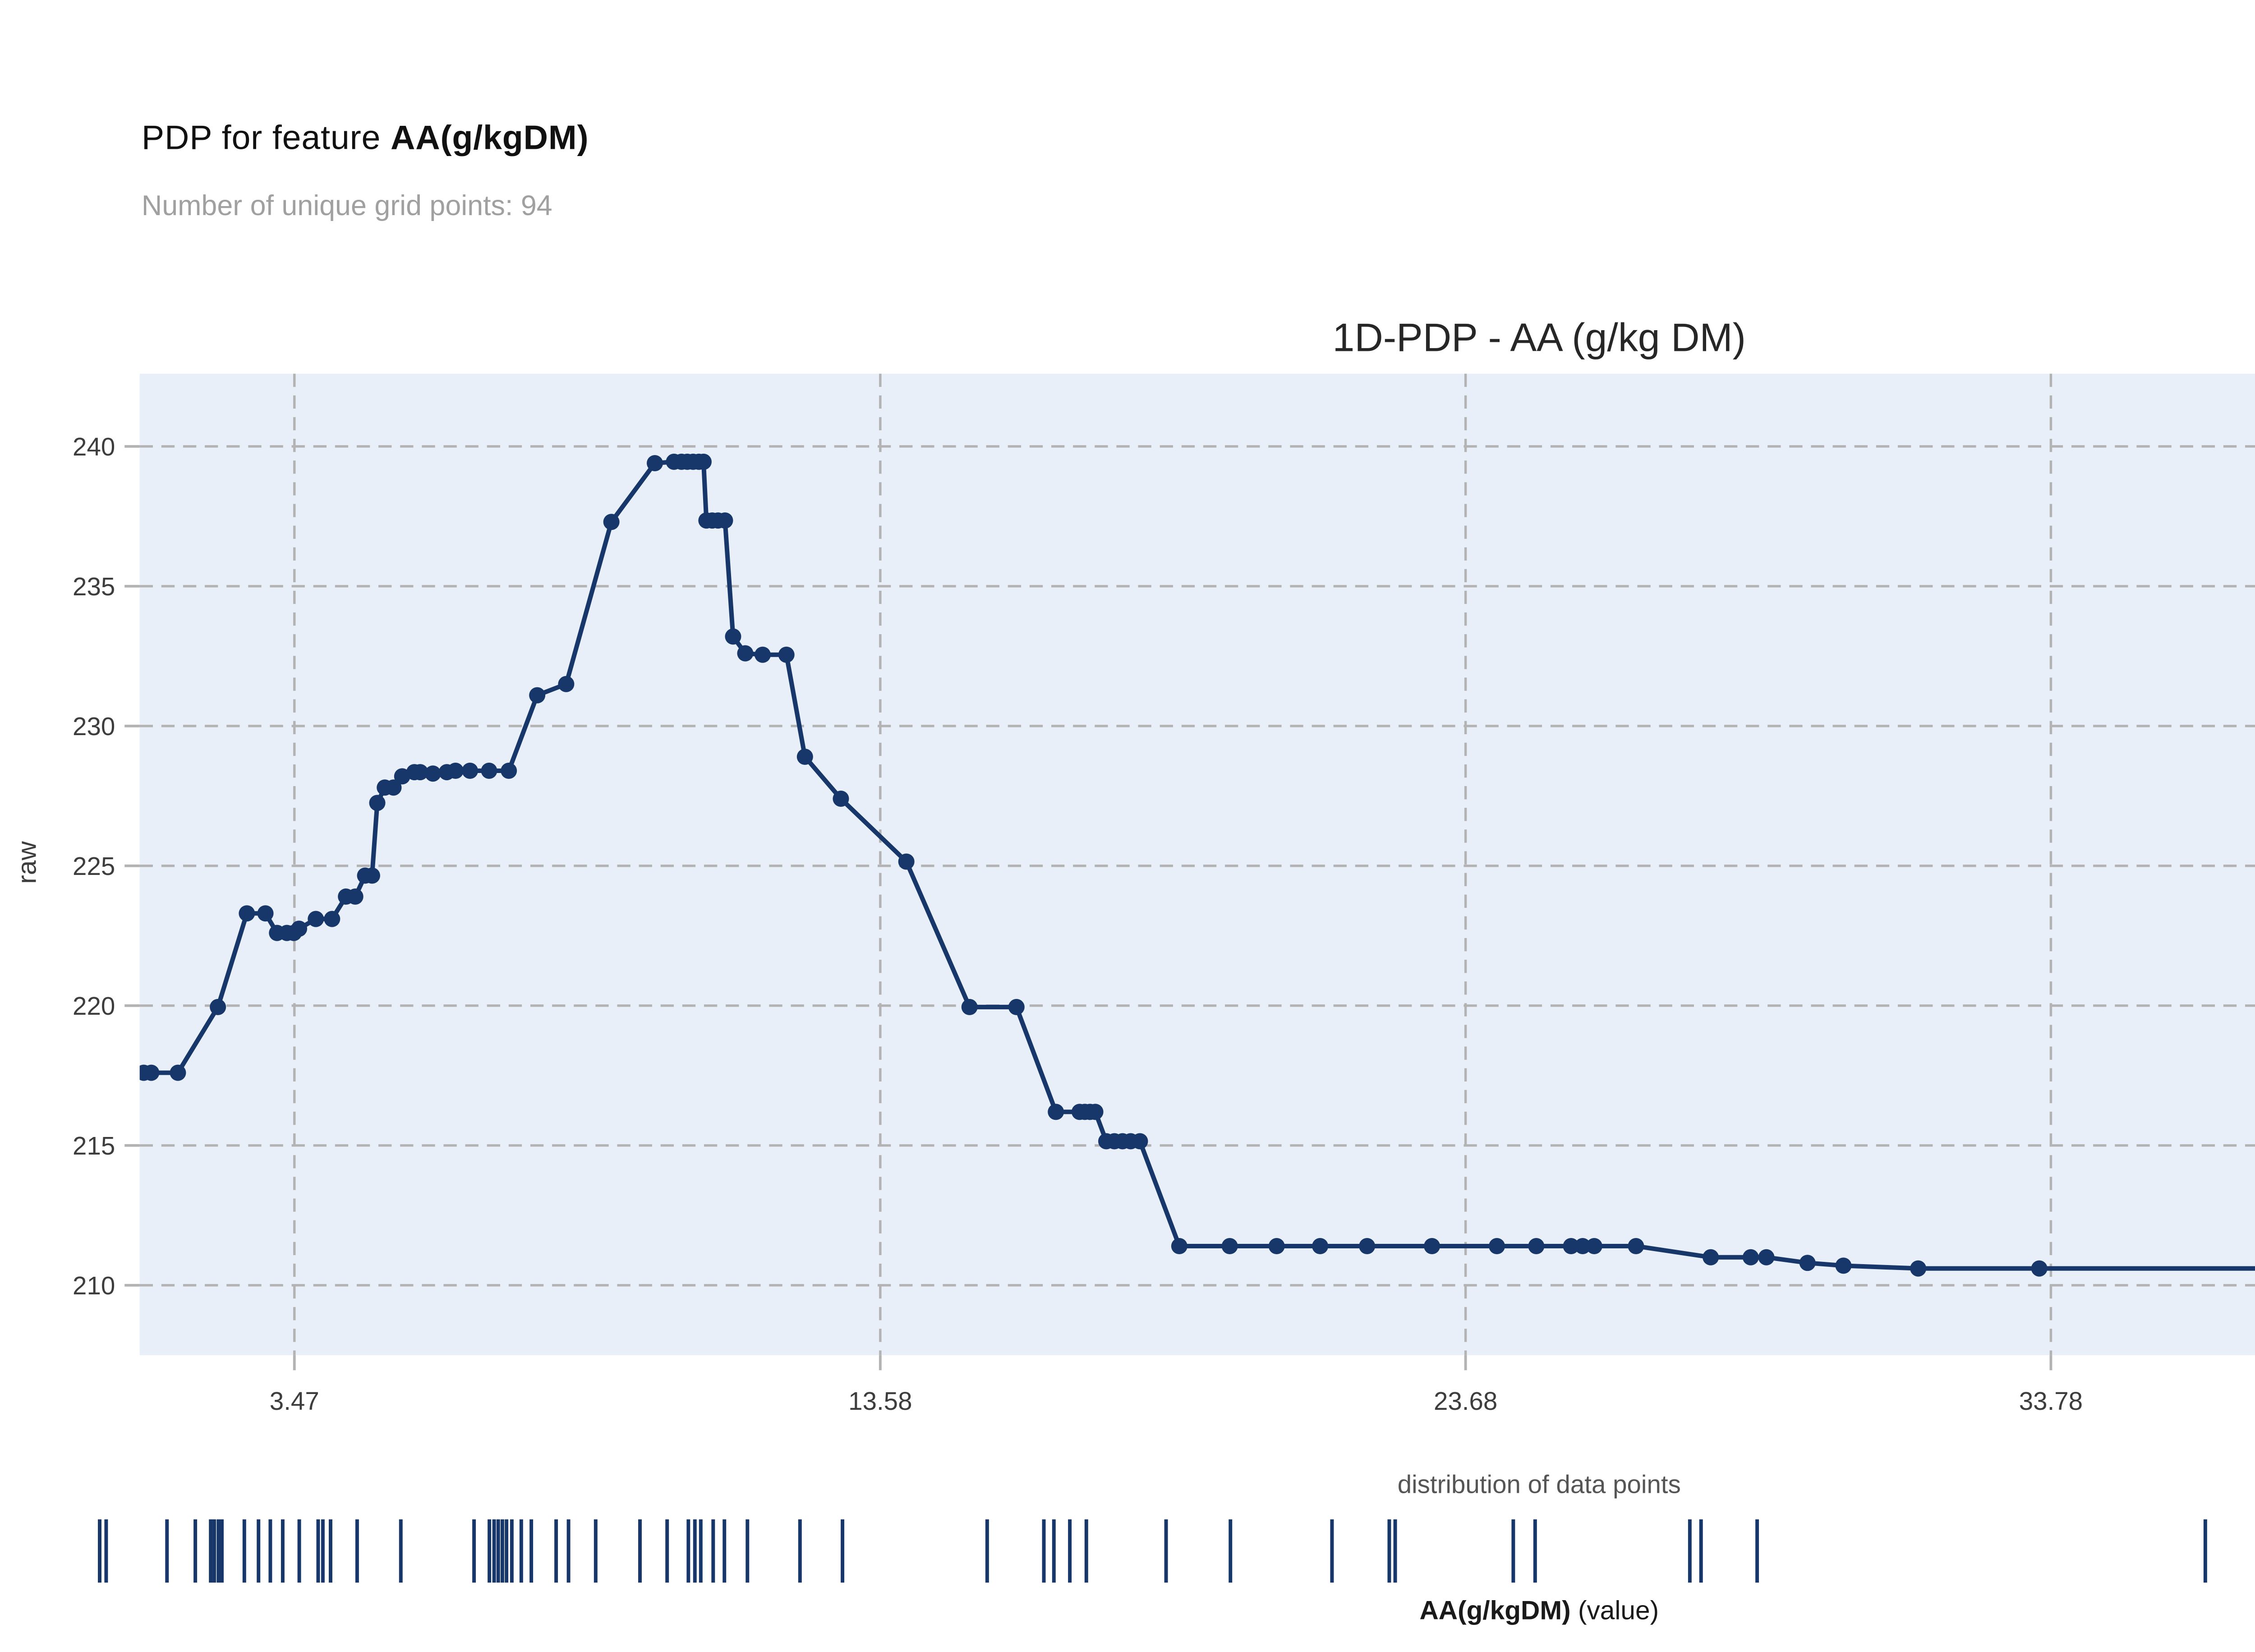 The height and width of the screenshot is (1652, 2255). I want to click on x-tick-label: 33.78, so click(2051, 1401).